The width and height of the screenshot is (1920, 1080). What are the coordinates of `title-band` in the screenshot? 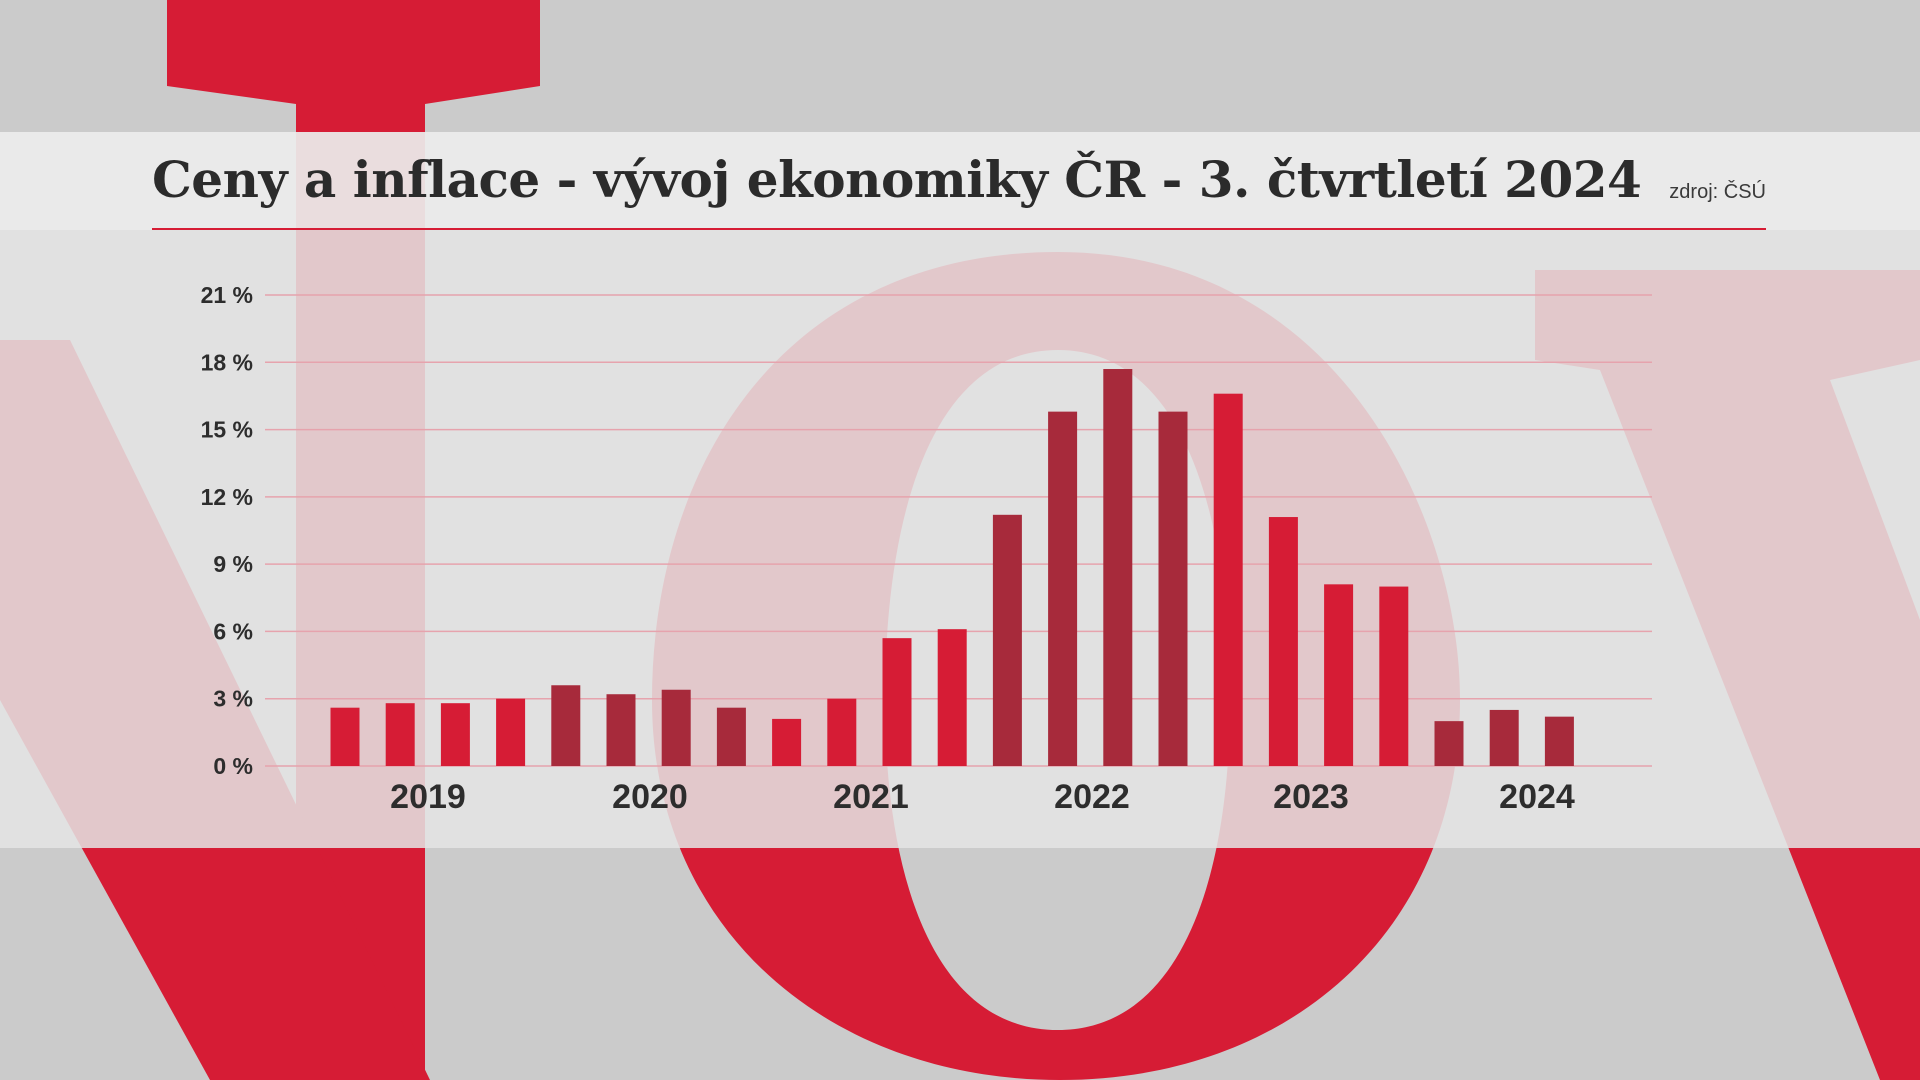 It's located at (960, 181).